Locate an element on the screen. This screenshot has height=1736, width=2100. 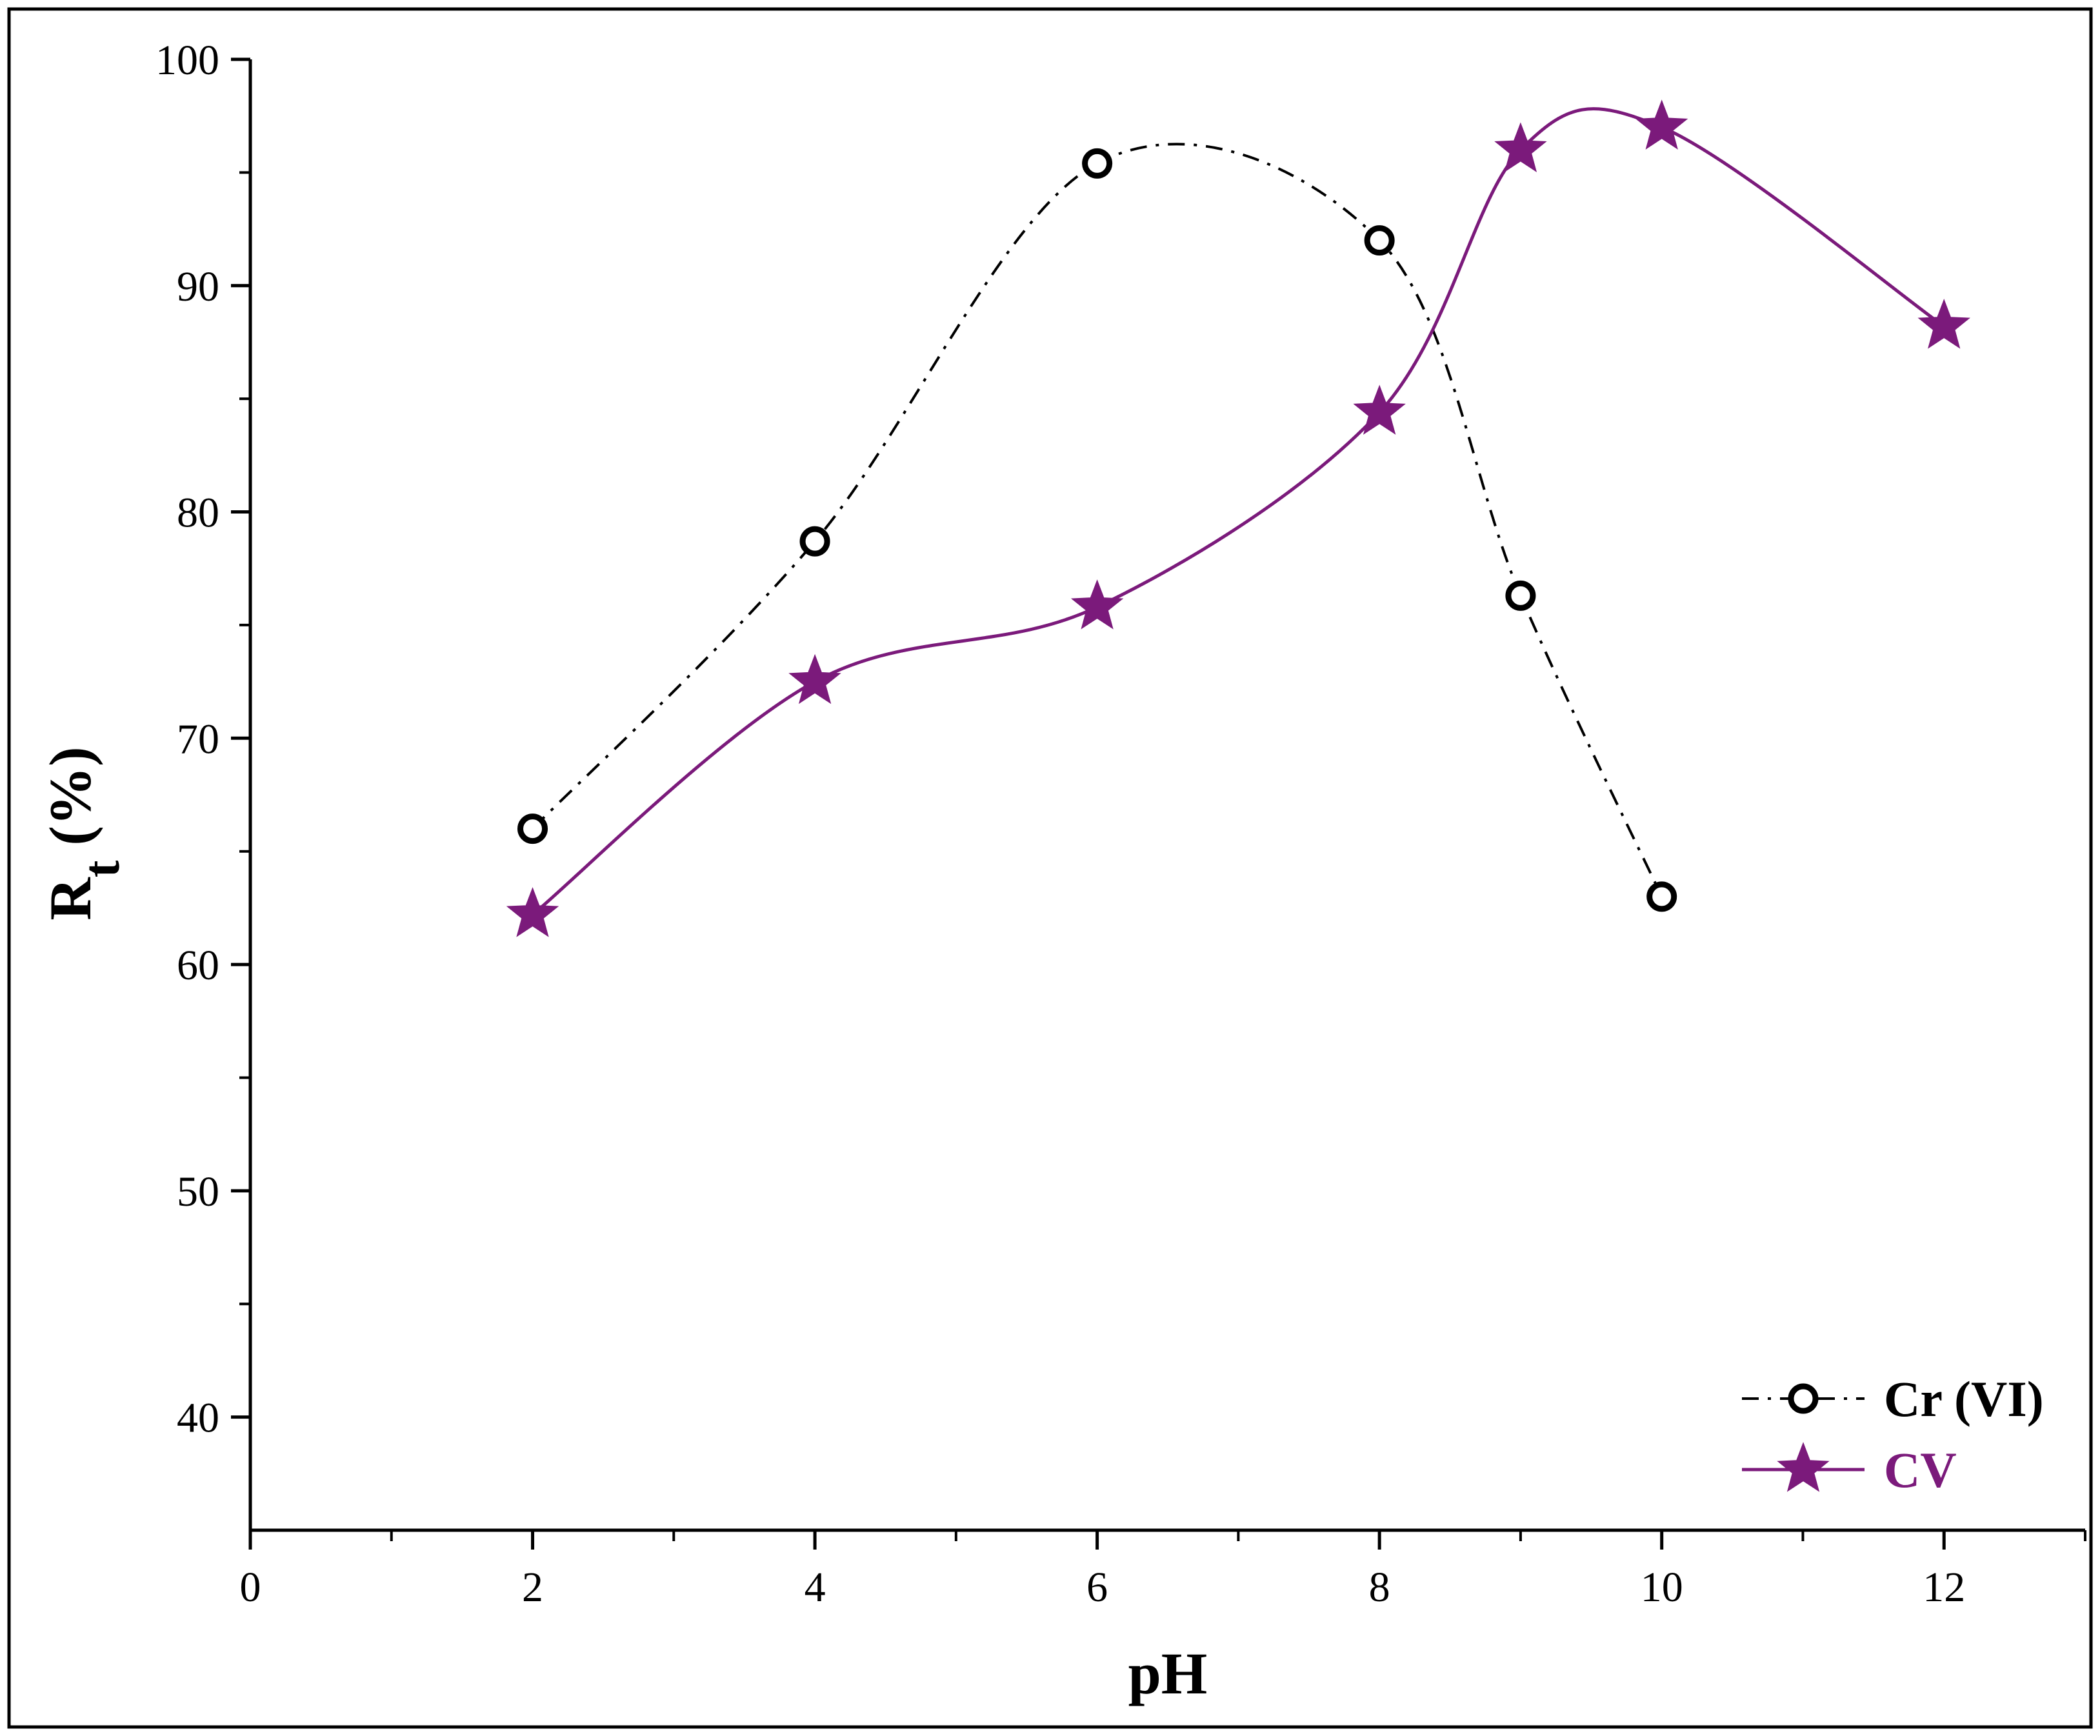
x-tick-label: 6 is located at coordinates (1097, 1587).